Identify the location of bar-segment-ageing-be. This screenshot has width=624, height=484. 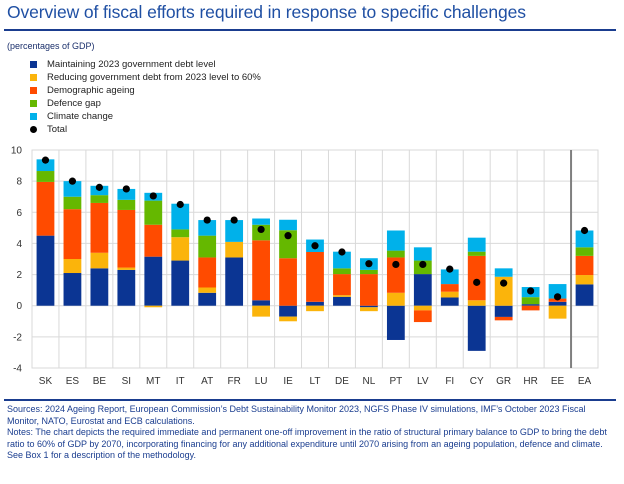
(99, 227).